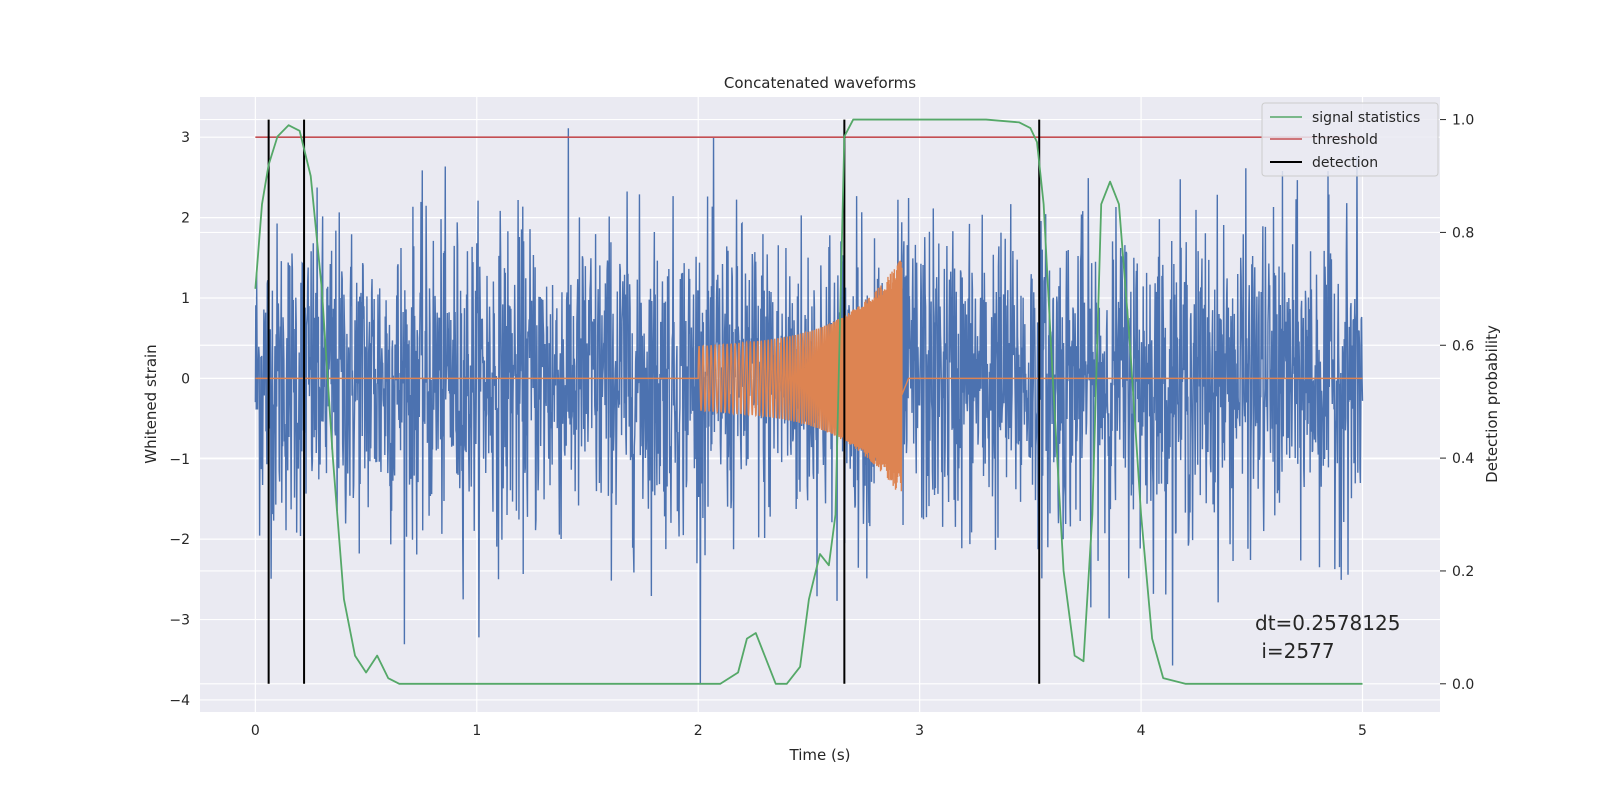  I want to click on x-tick-label: 0, so click(255, 731).